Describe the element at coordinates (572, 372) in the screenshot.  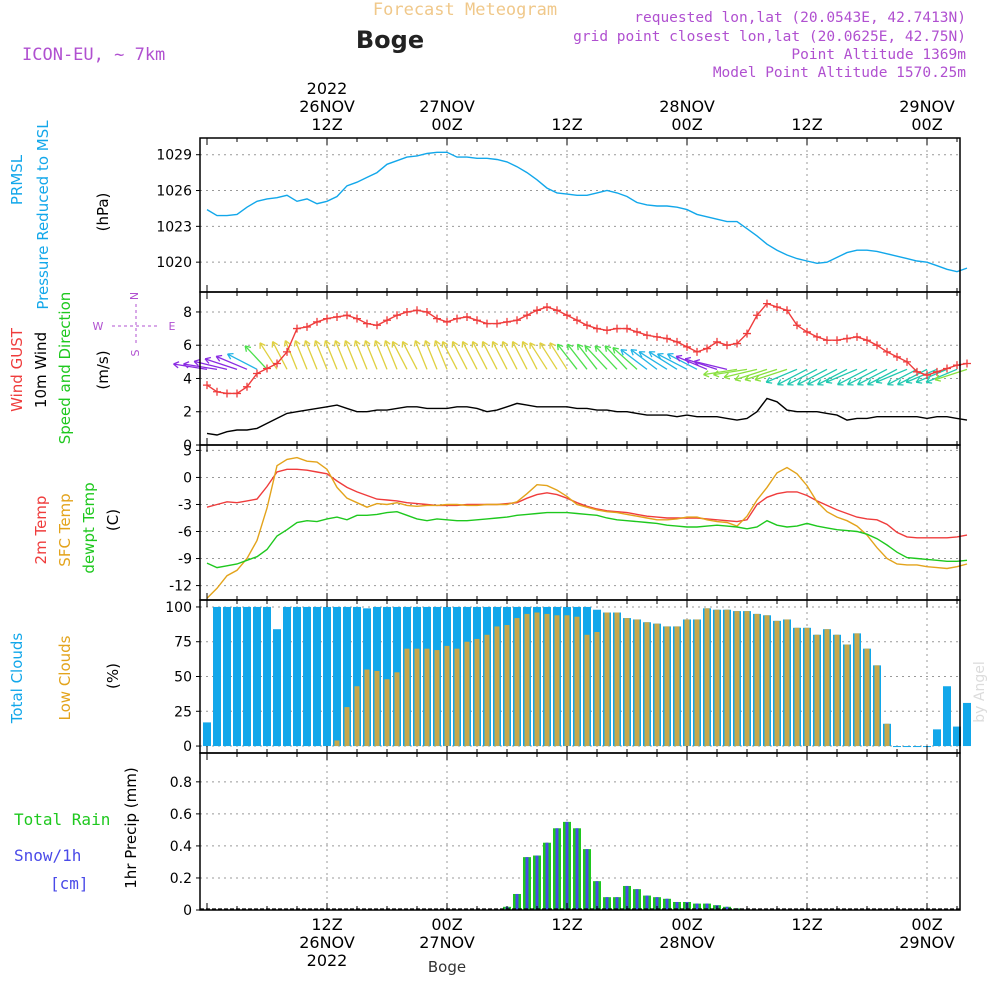
I see `wind-panel: 0 2 4 6 8` at that location.